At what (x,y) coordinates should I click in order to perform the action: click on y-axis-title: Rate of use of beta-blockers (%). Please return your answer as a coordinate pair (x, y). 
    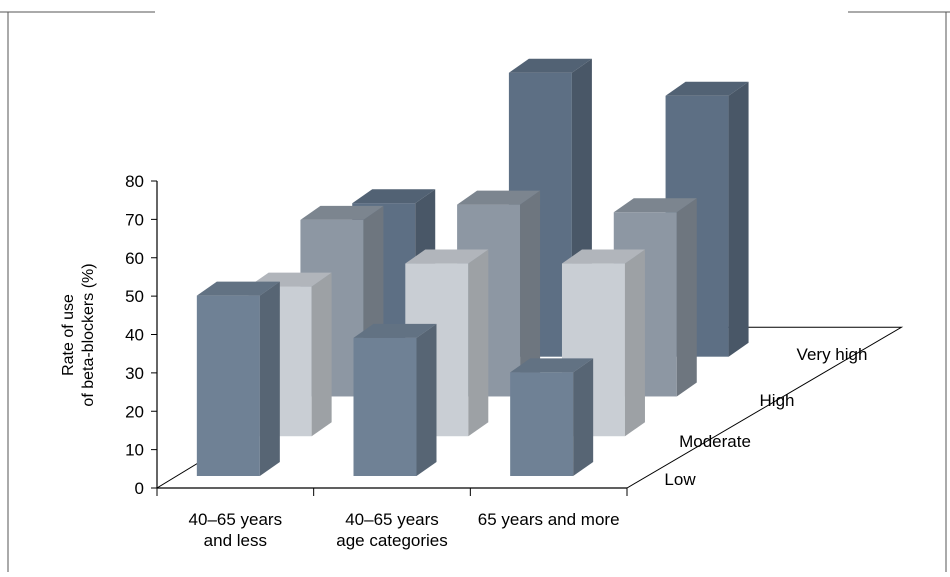
    Looking at the image, I should click on (78, 334).